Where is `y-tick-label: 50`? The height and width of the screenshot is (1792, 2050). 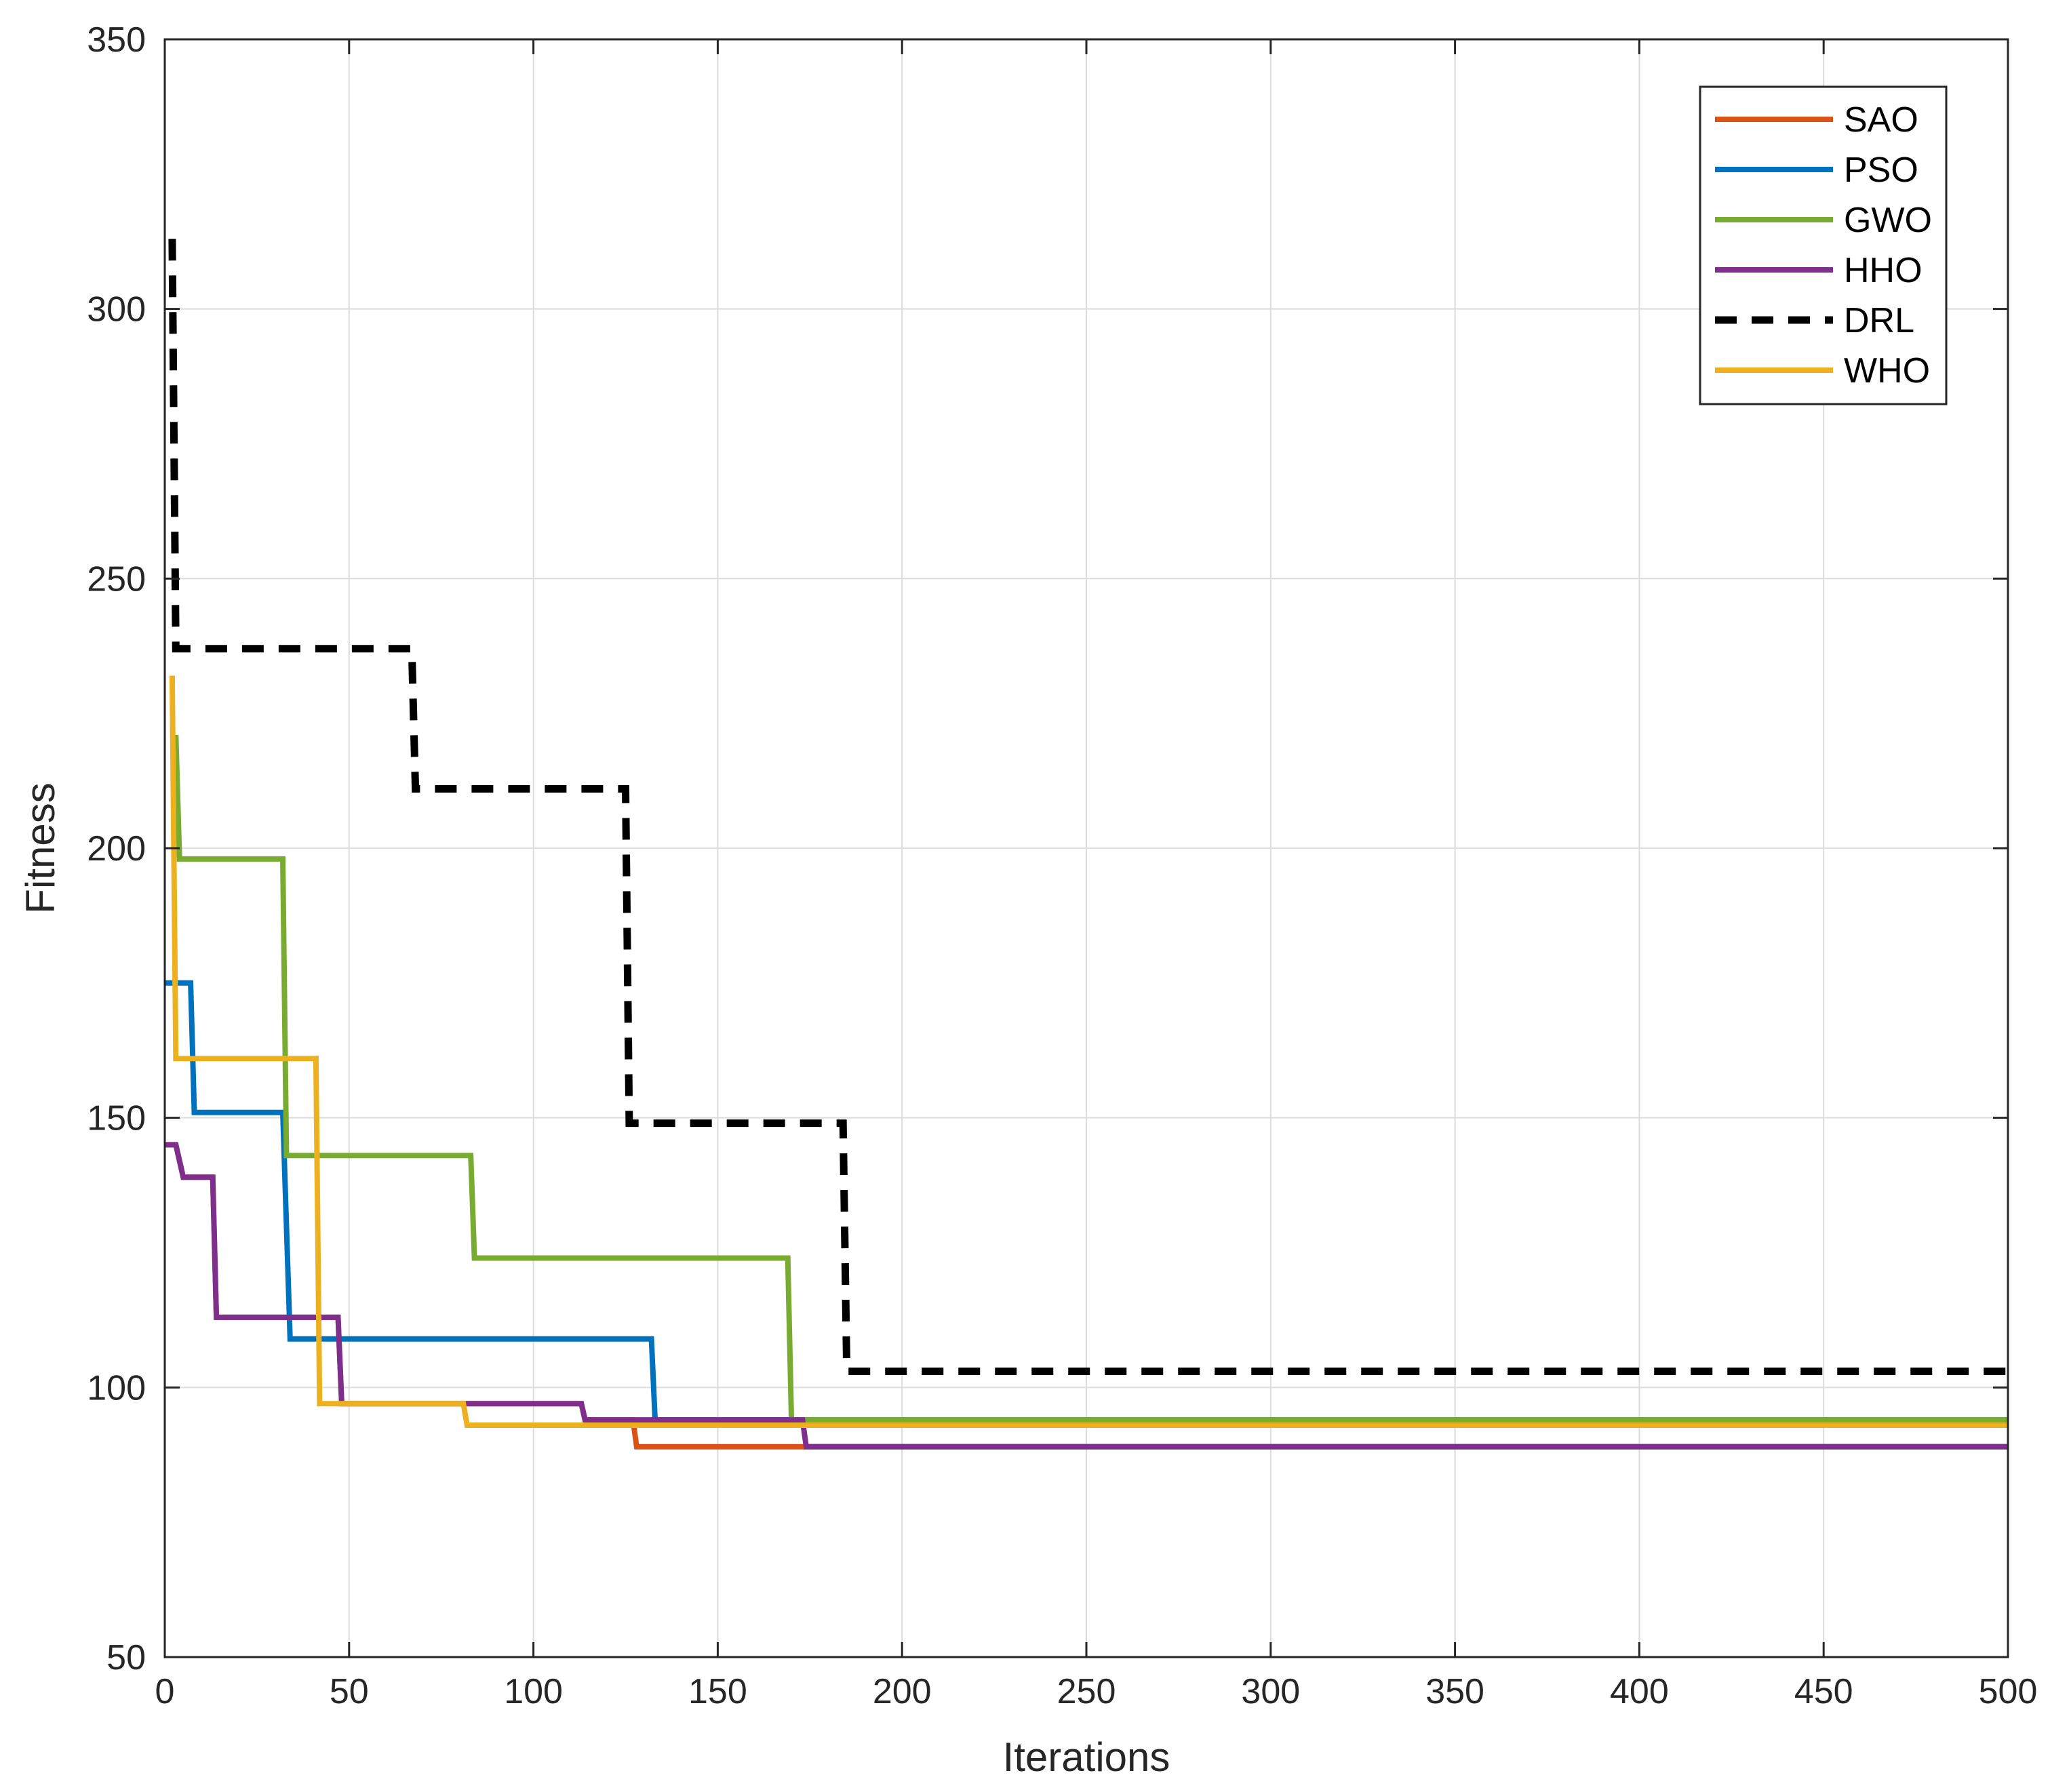 y-tick-label: 50 is located at coordinates (126, 1657).